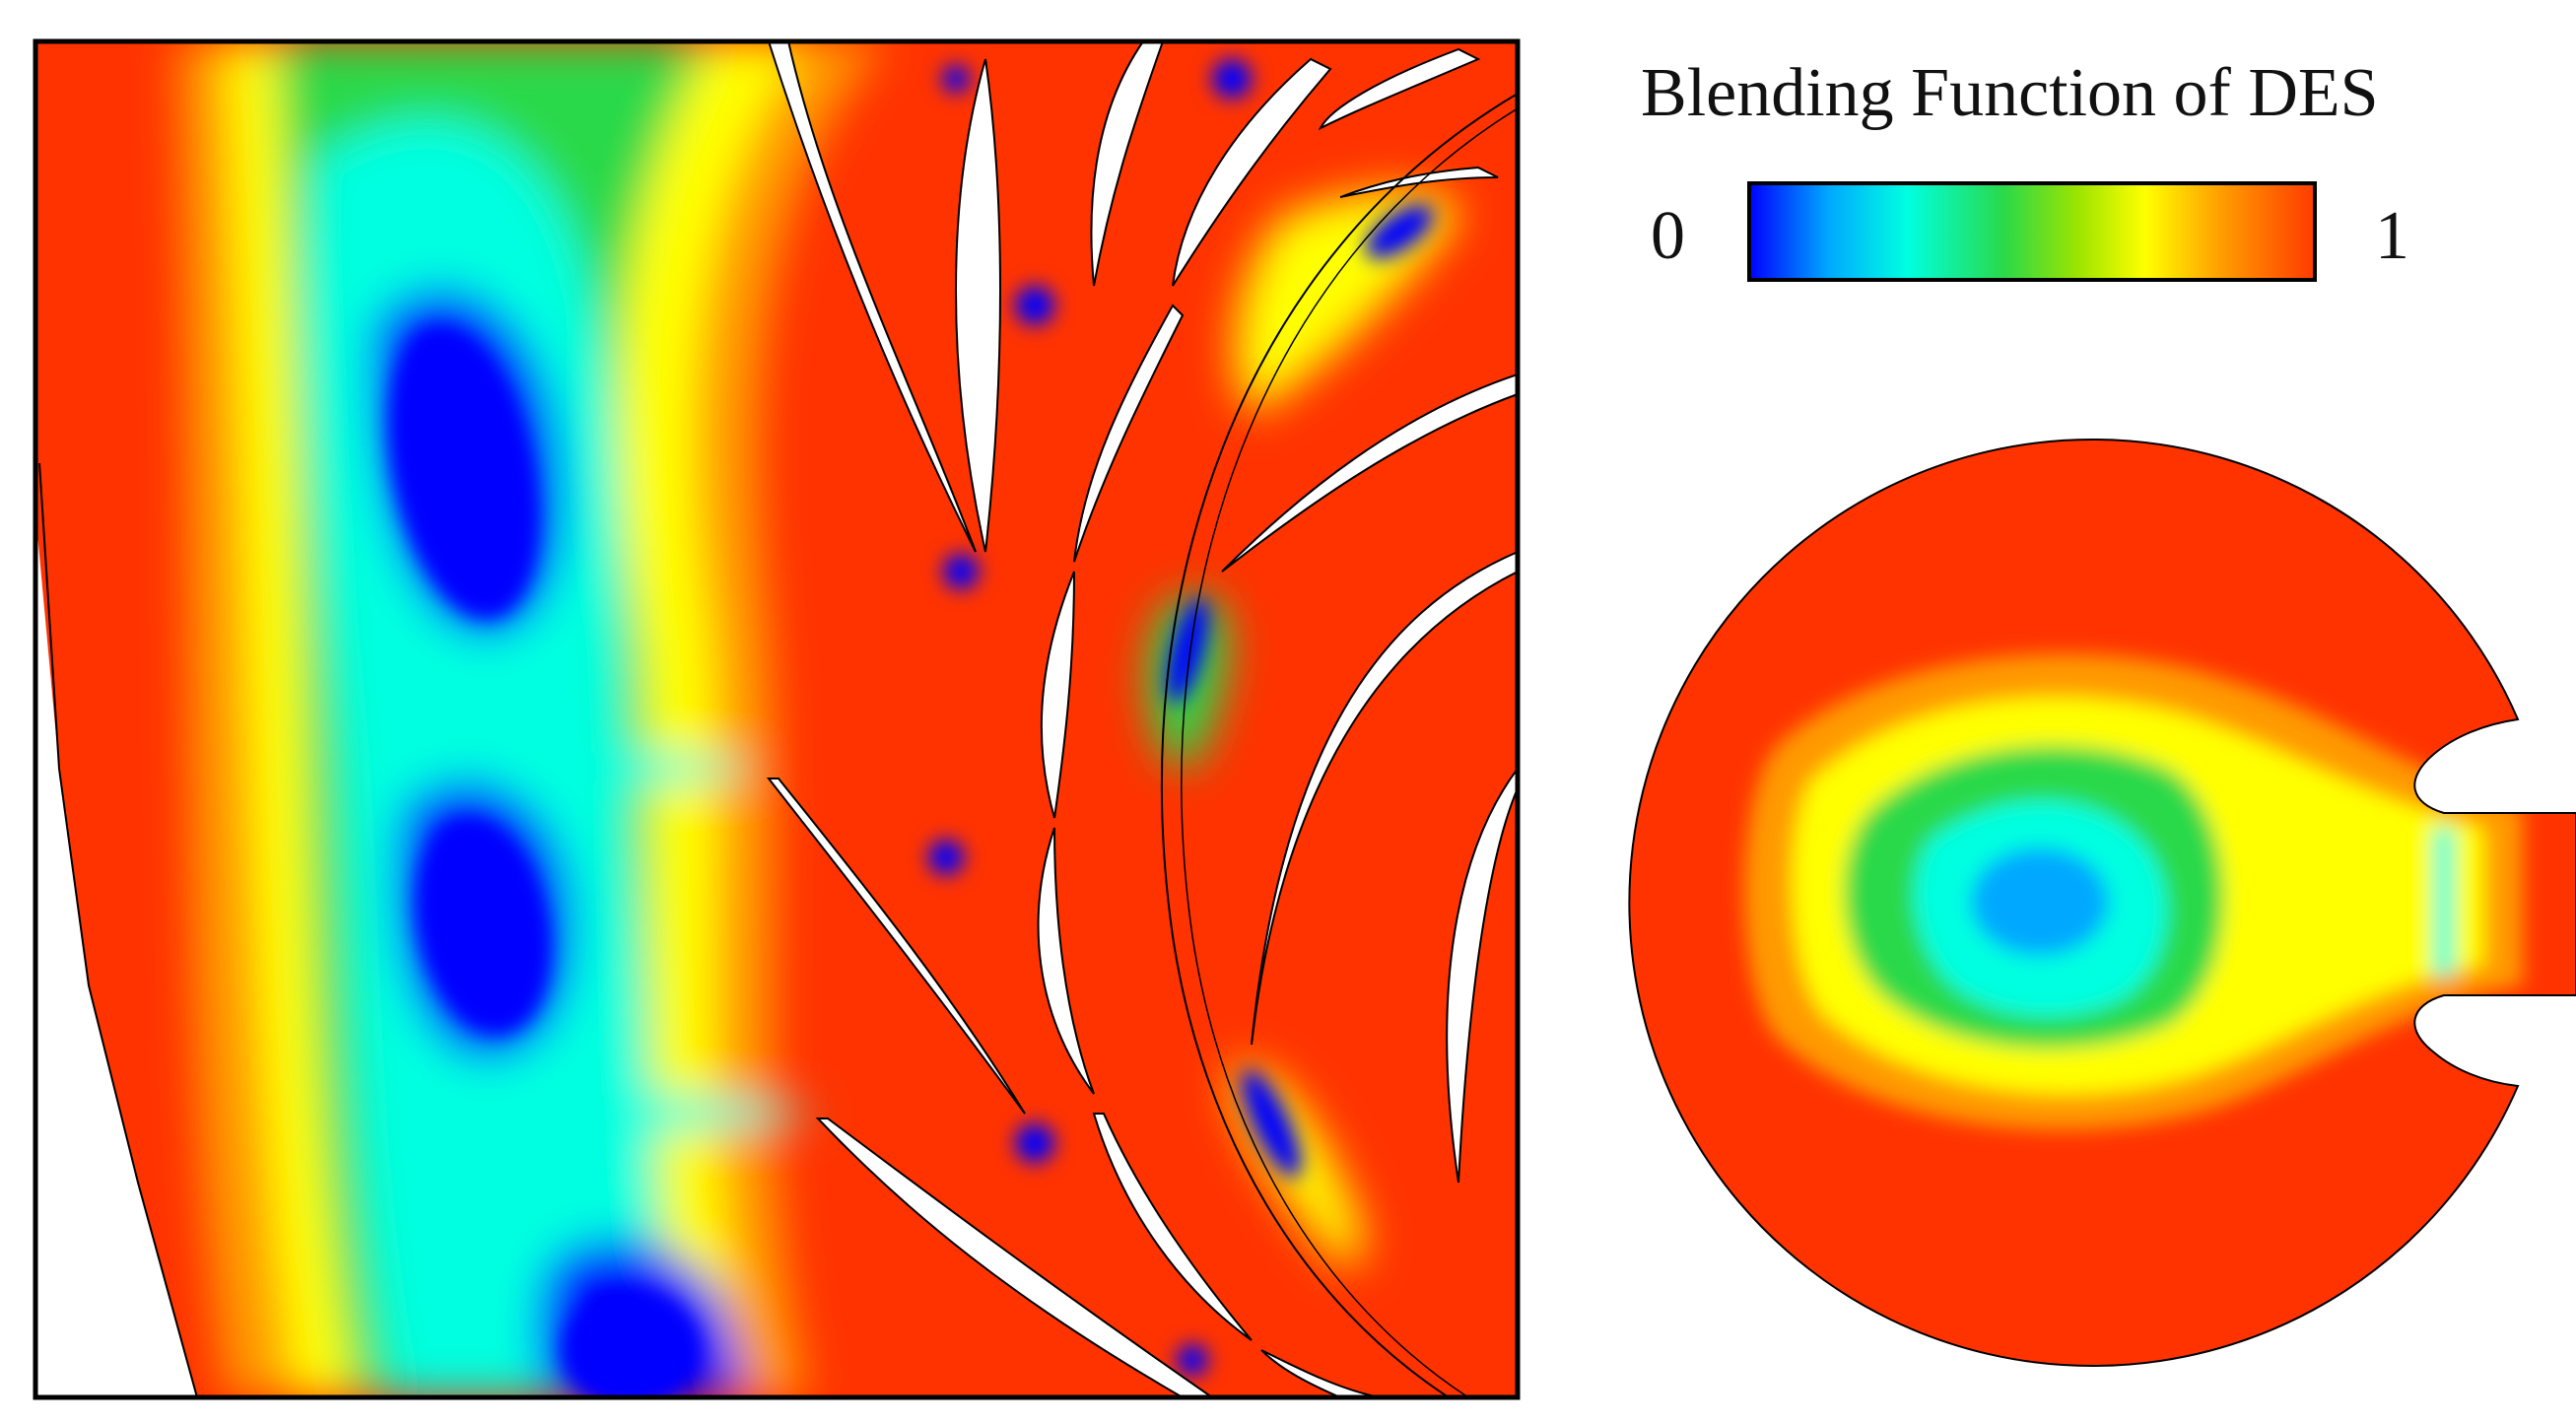  I want to click on legend-title: Blending Function of DES, so click(2010, 93).